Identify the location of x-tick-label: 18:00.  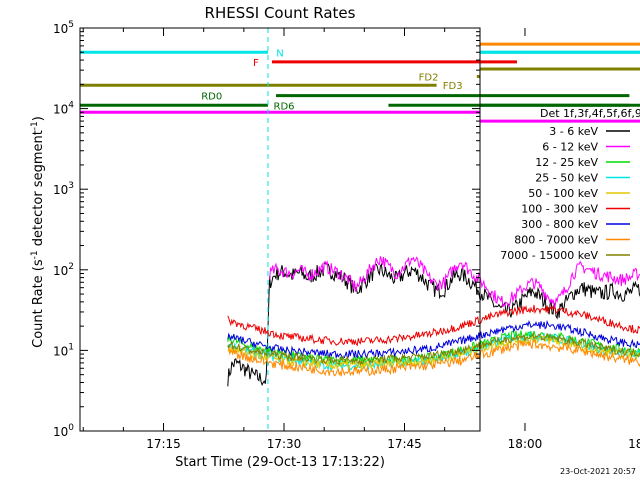
(525, 444).